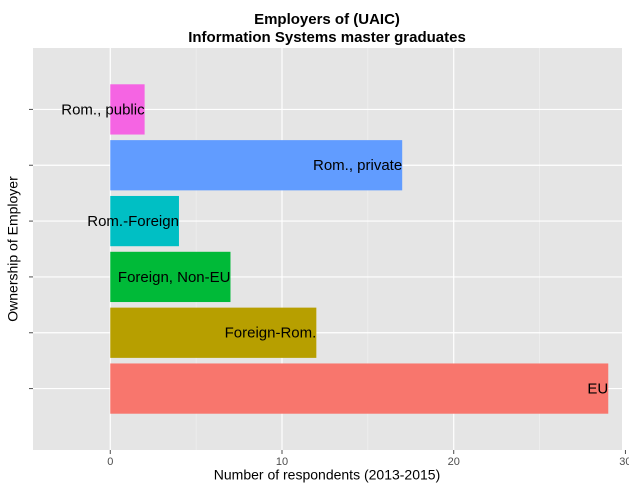  I want to click on bar-label: Rom., public, so click(103, 109).